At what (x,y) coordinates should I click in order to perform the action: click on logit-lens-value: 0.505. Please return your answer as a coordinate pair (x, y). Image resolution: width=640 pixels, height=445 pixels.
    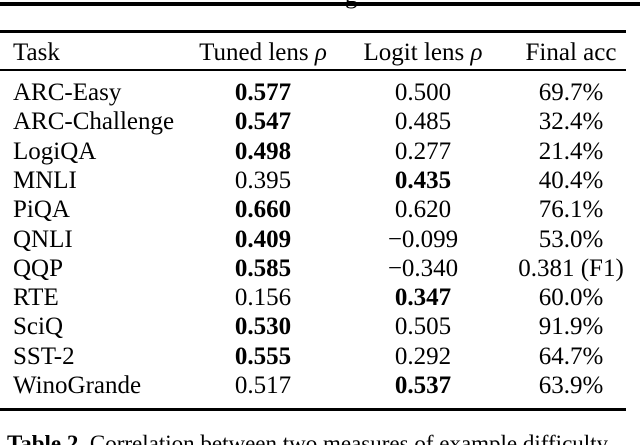
    Looking at the image, I should click on (423, 326).